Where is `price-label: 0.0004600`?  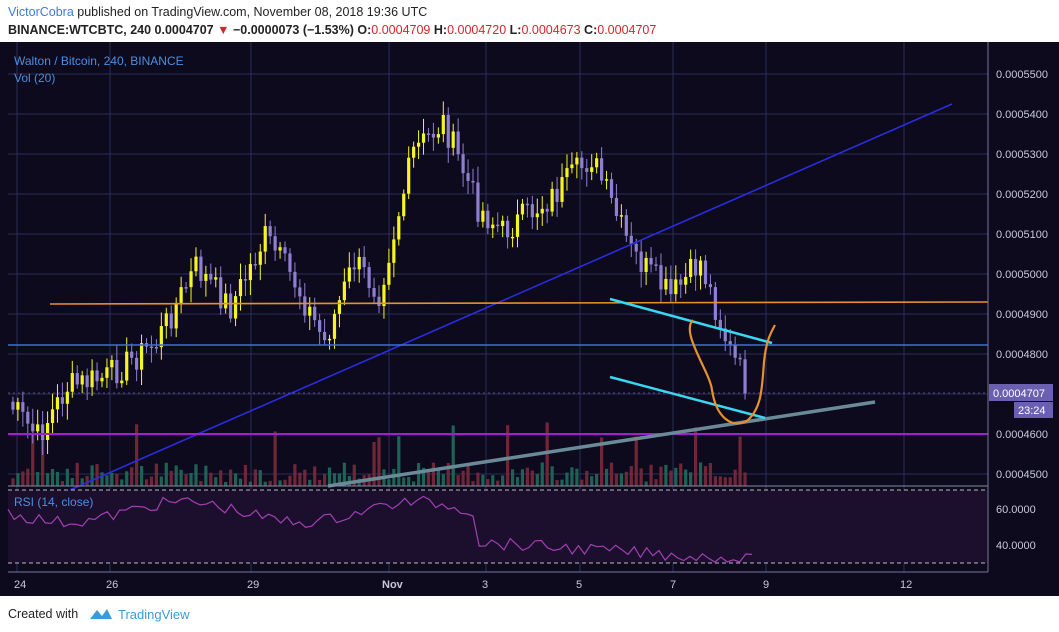 price-label: 0.0004600 is located at coordinates (1022, 435).